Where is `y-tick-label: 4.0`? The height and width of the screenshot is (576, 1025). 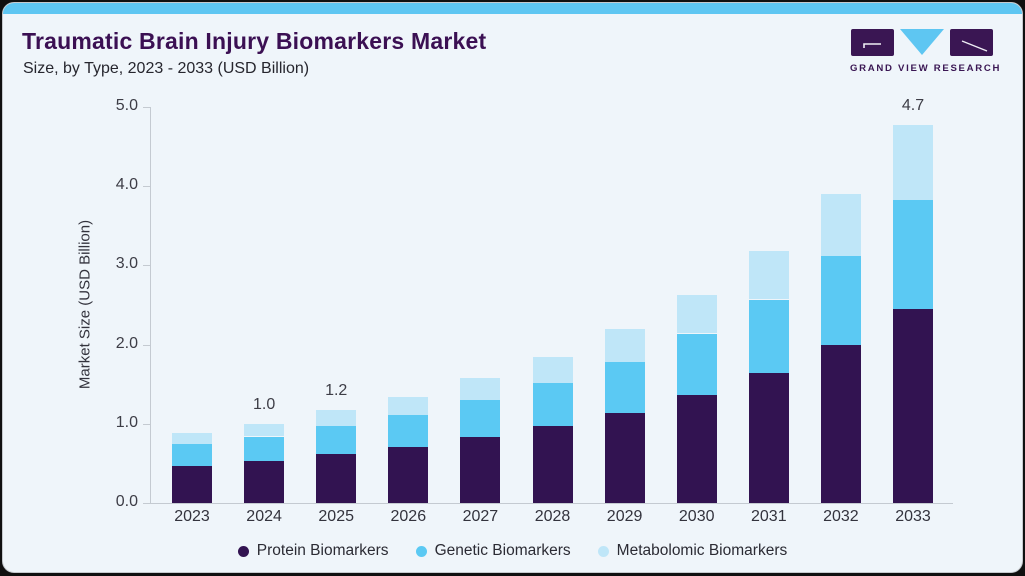 y-tick-label: 4.0 is located at coordinates (126, 185).